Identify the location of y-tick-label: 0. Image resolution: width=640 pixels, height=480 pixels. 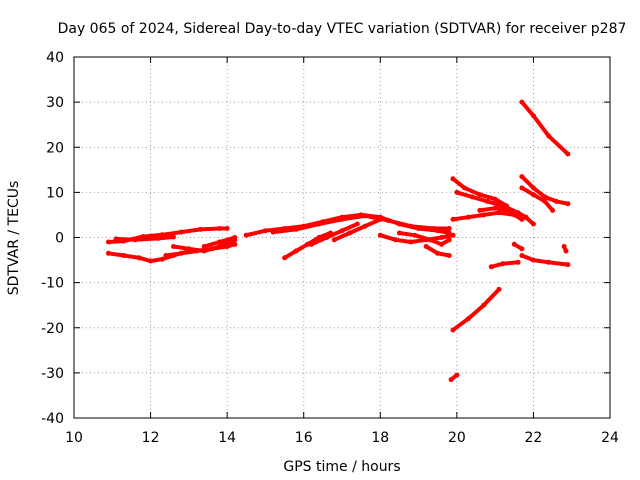
(59, 239).